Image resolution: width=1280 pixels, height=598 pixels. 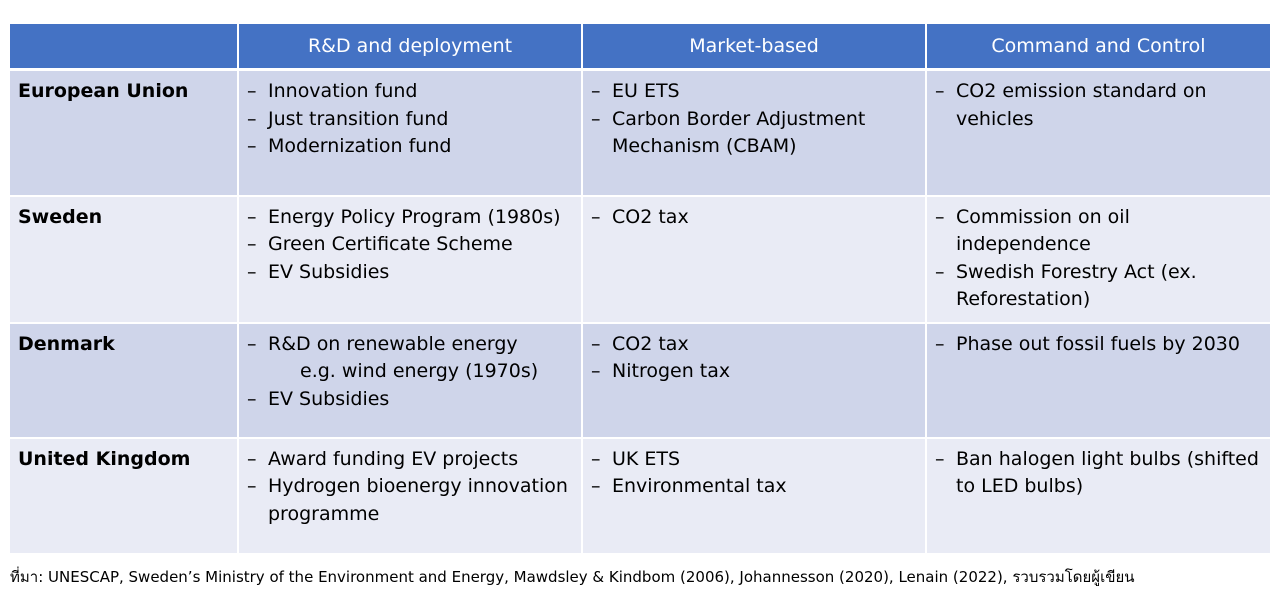 What do you see at coordinates (1098, 47) in the screenshot?
I see `header-command: Command and Control` at bounding box center [1098, 47].